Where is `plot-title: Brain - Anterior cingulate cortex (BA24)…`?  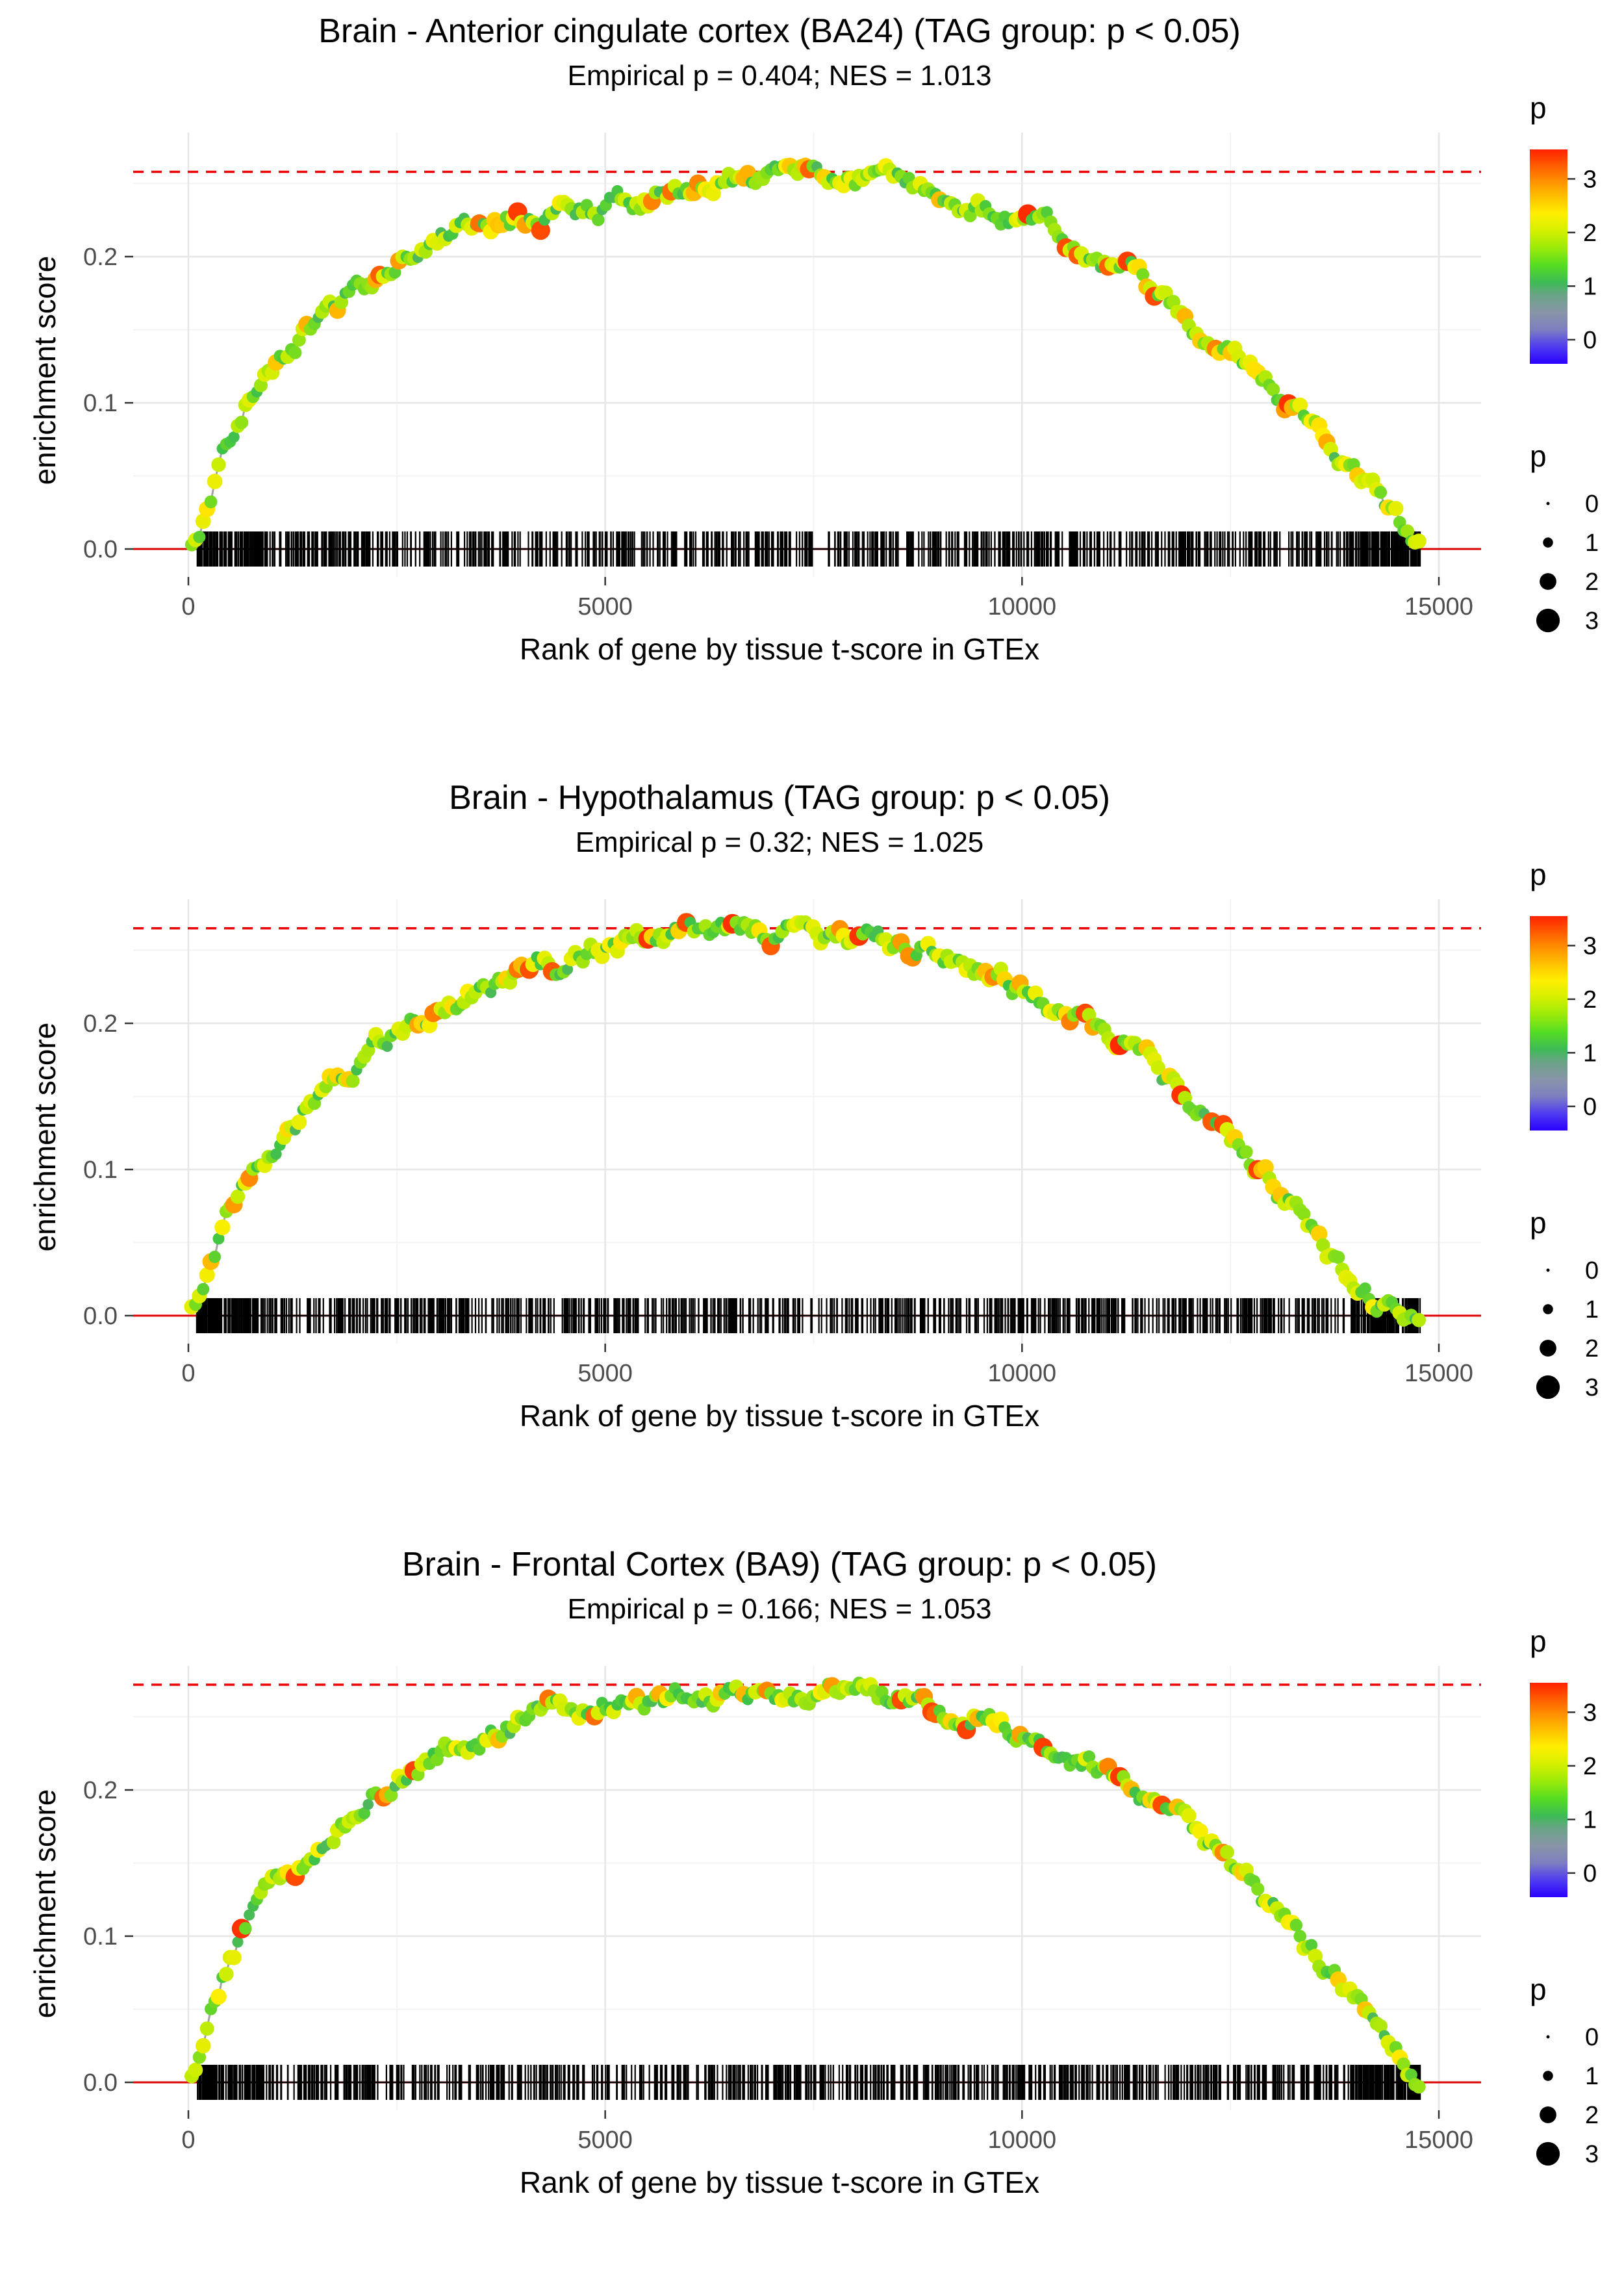 plot-title: Brain - Anterior cingulate cortex (BA24)… is located at coordinates (779, 31).